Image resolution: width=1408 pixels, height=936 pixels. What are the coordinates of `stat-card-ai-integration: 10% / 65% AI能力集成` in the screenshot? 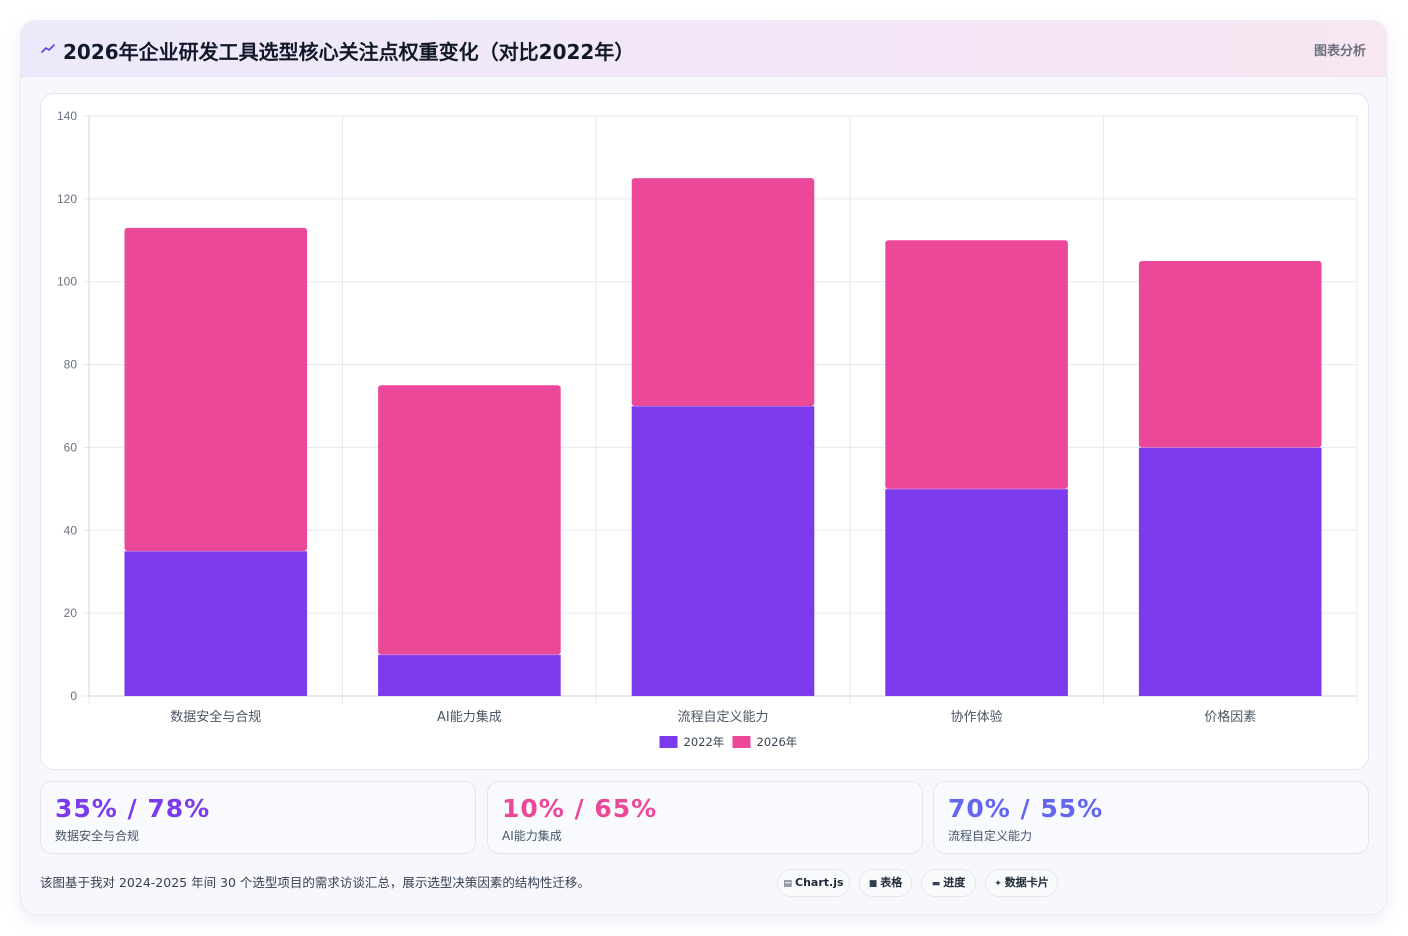 It's located at (705, 817).